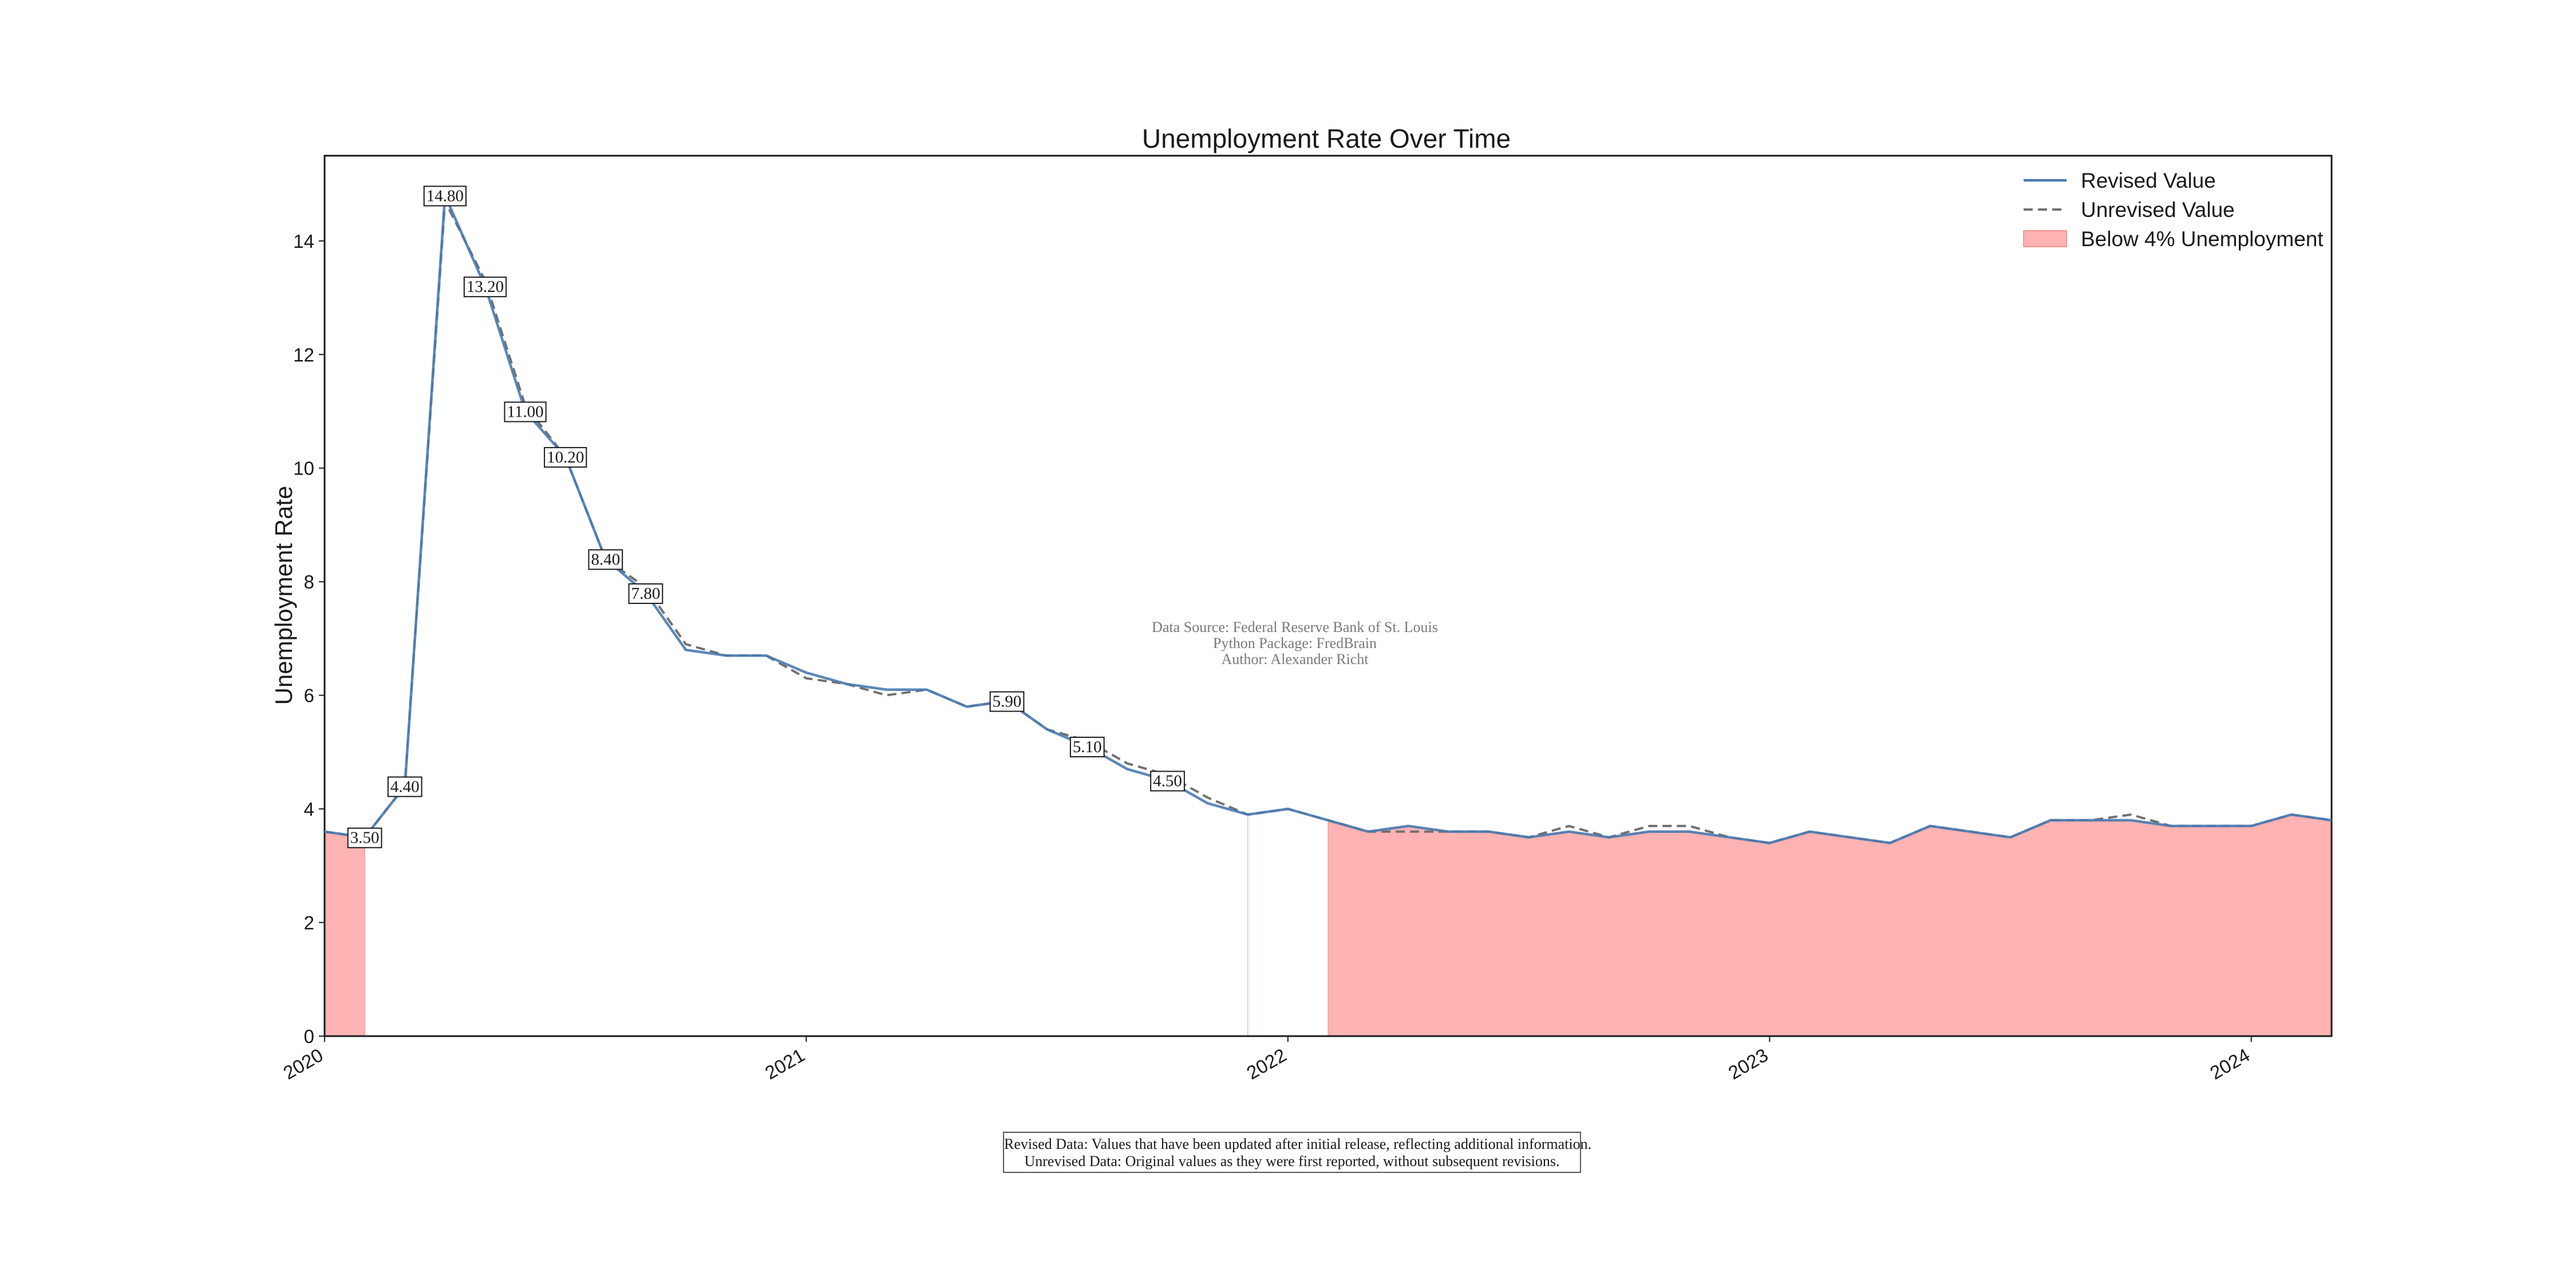  Describe the element at coordinates (309, 581) in the screenshot. I see `y-tick-label: 8` at that location.